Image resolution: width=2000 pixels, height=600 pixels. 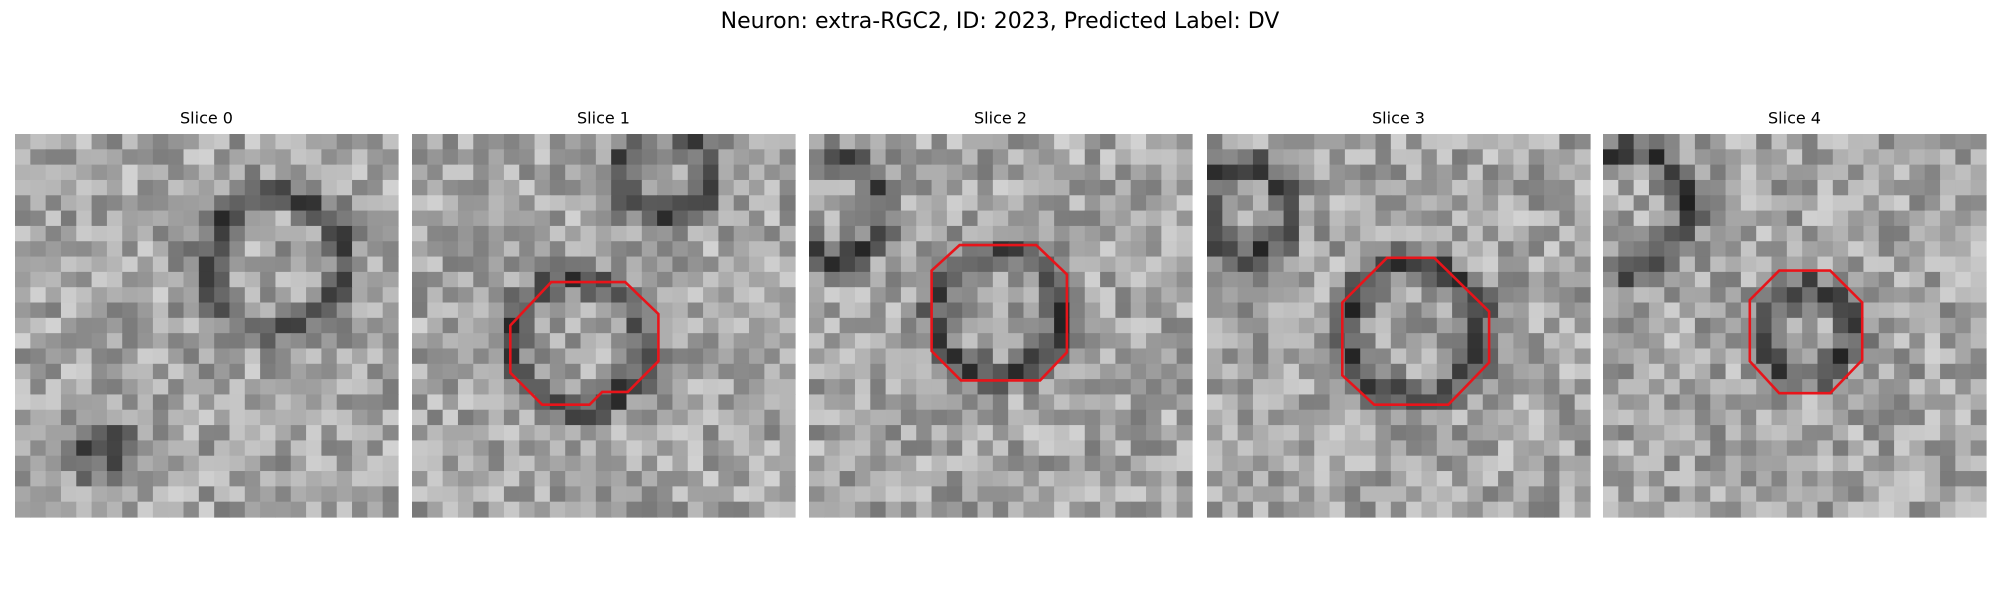 I want to click on panel-title: Slice 3, so click(x=1398, y=118).